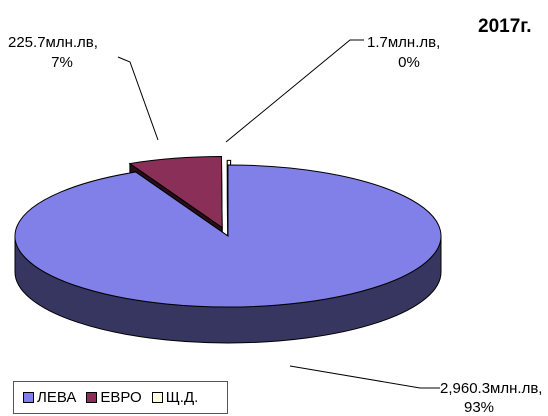  Describe the element at coordinates (138, 98) in the screenshot. I see `leader-line-evro` at that location.